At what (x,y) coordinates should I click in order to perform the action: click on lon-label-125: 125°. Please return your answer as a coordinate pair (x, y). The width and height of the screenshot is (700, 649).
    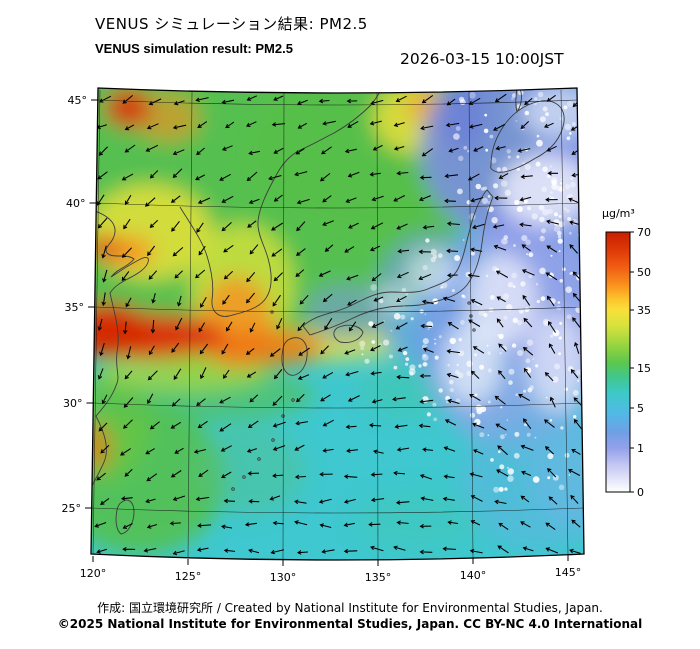
    Looking at the image, I should click on (188, 576).